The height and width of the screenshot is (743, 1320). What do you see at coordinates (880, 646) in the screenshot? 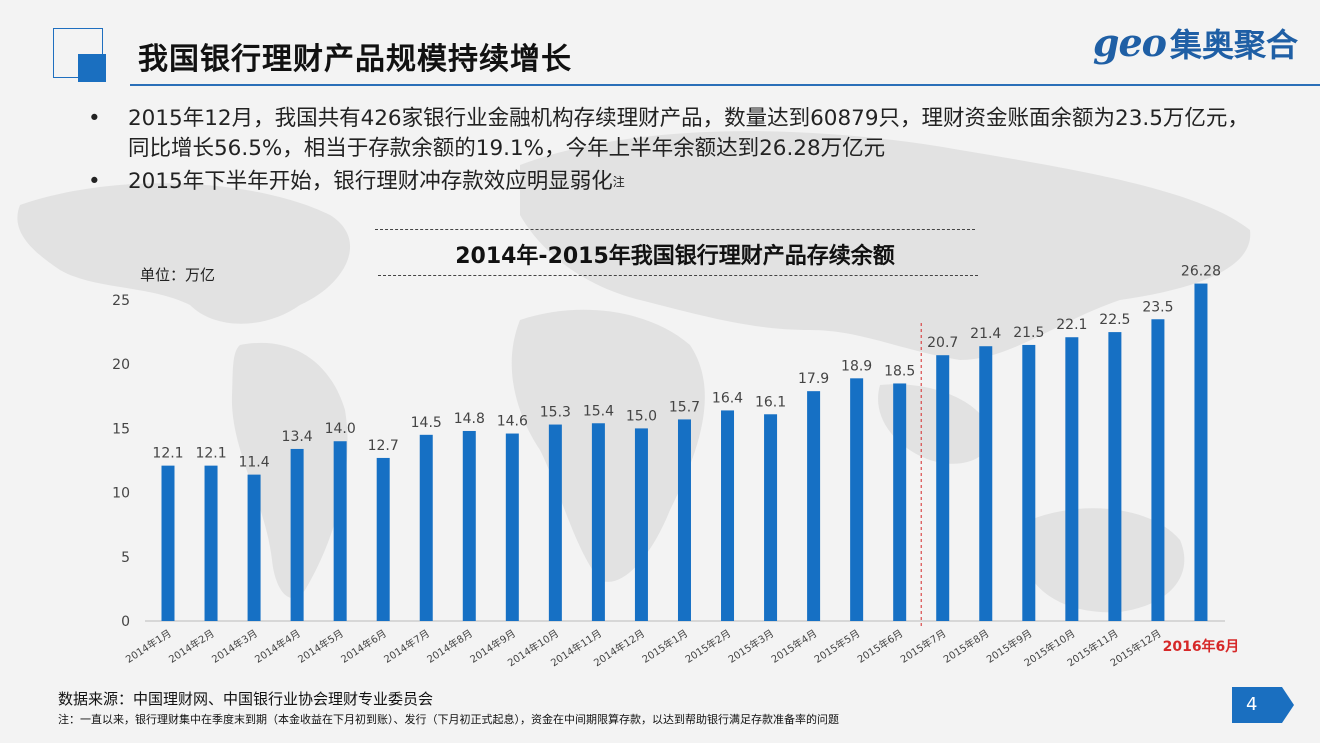
I see `x-tick-label: 2015年6月` at bounding box center [880, 646].